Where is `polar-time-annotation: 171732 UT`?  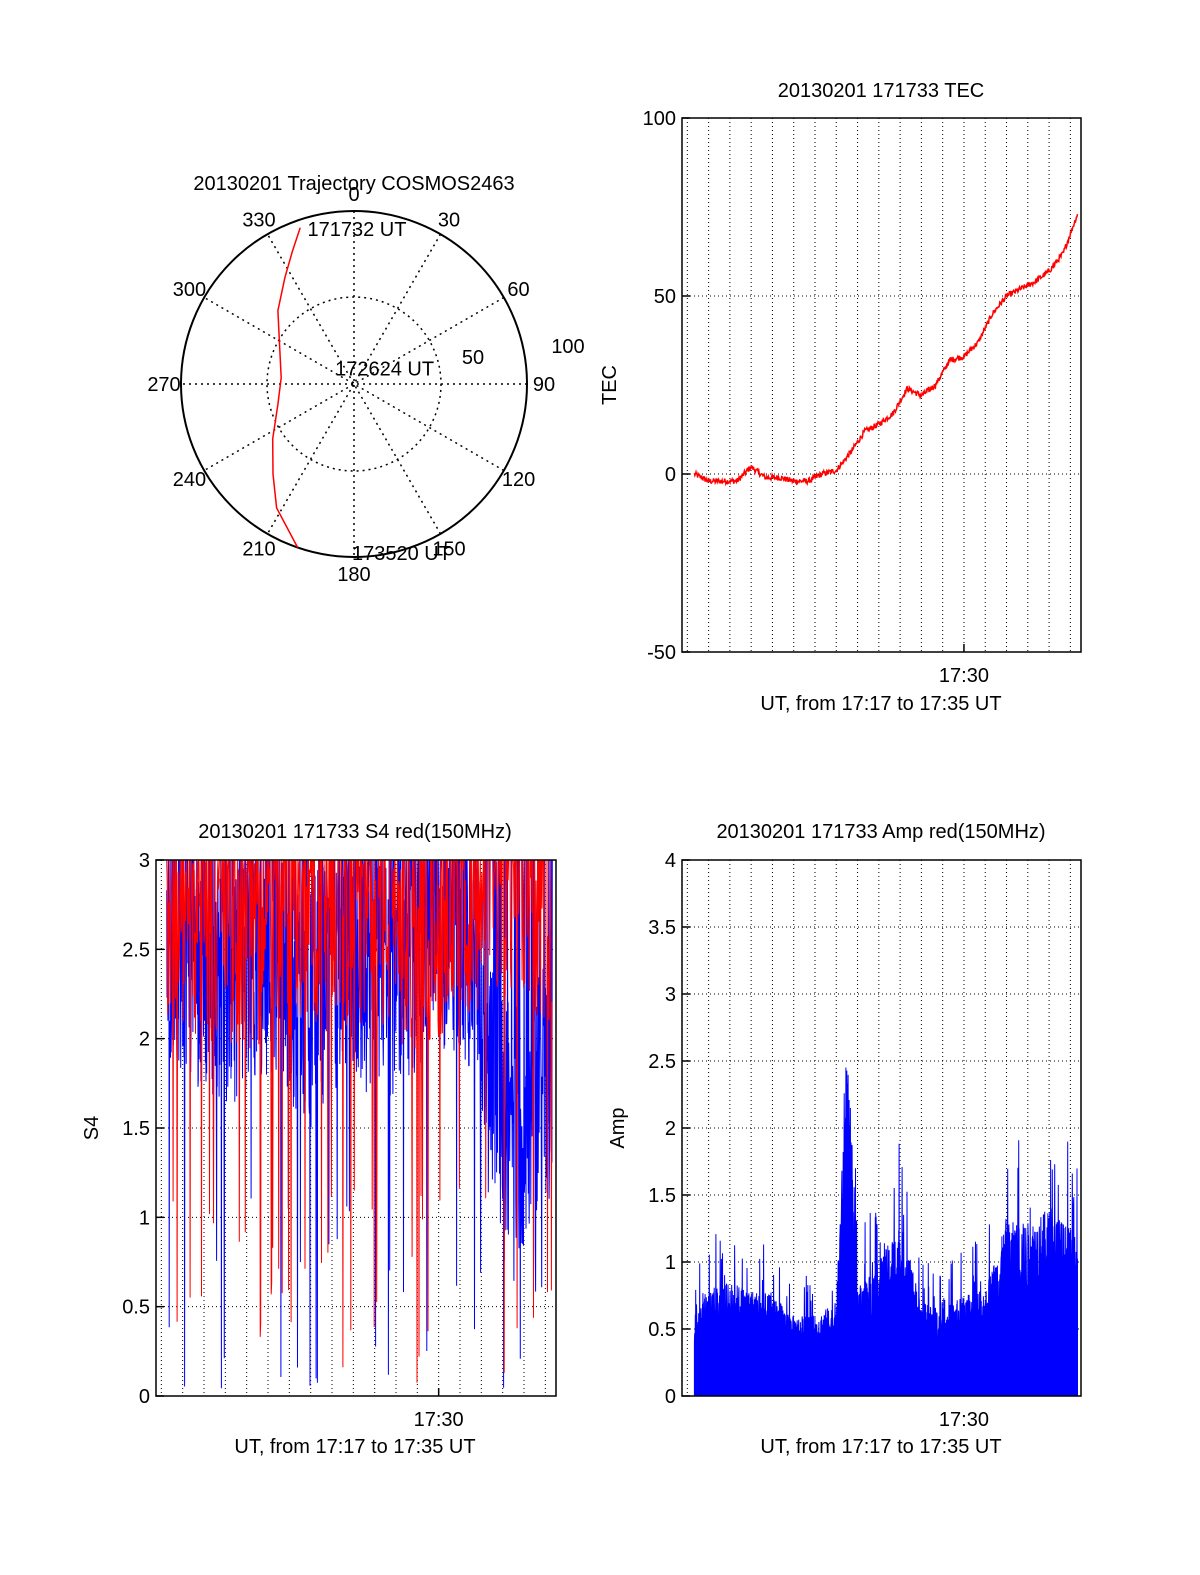 polar-time-annotation: 171732 UT is located at coordinates (356, 230).